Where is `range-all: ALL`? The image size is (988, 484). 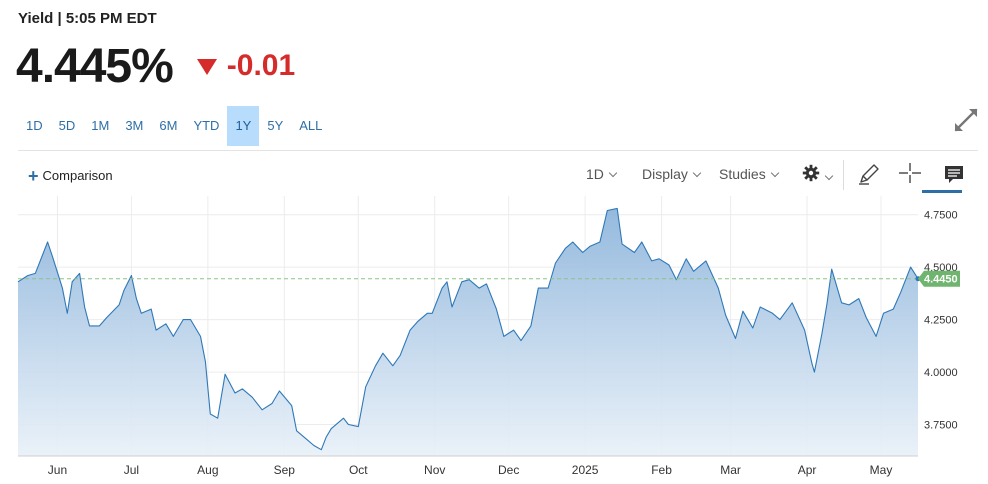 range-all: ALL is located at coordinates (311, 125).